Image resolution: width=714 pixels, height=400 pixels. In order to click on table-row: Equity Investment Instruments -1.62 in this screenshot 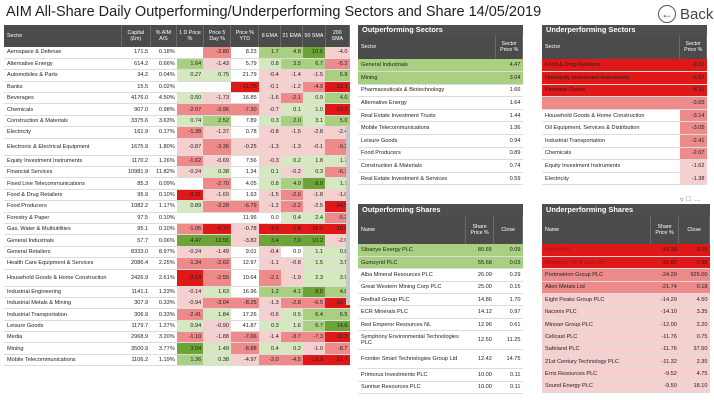, I will do `click(624, 166)`.